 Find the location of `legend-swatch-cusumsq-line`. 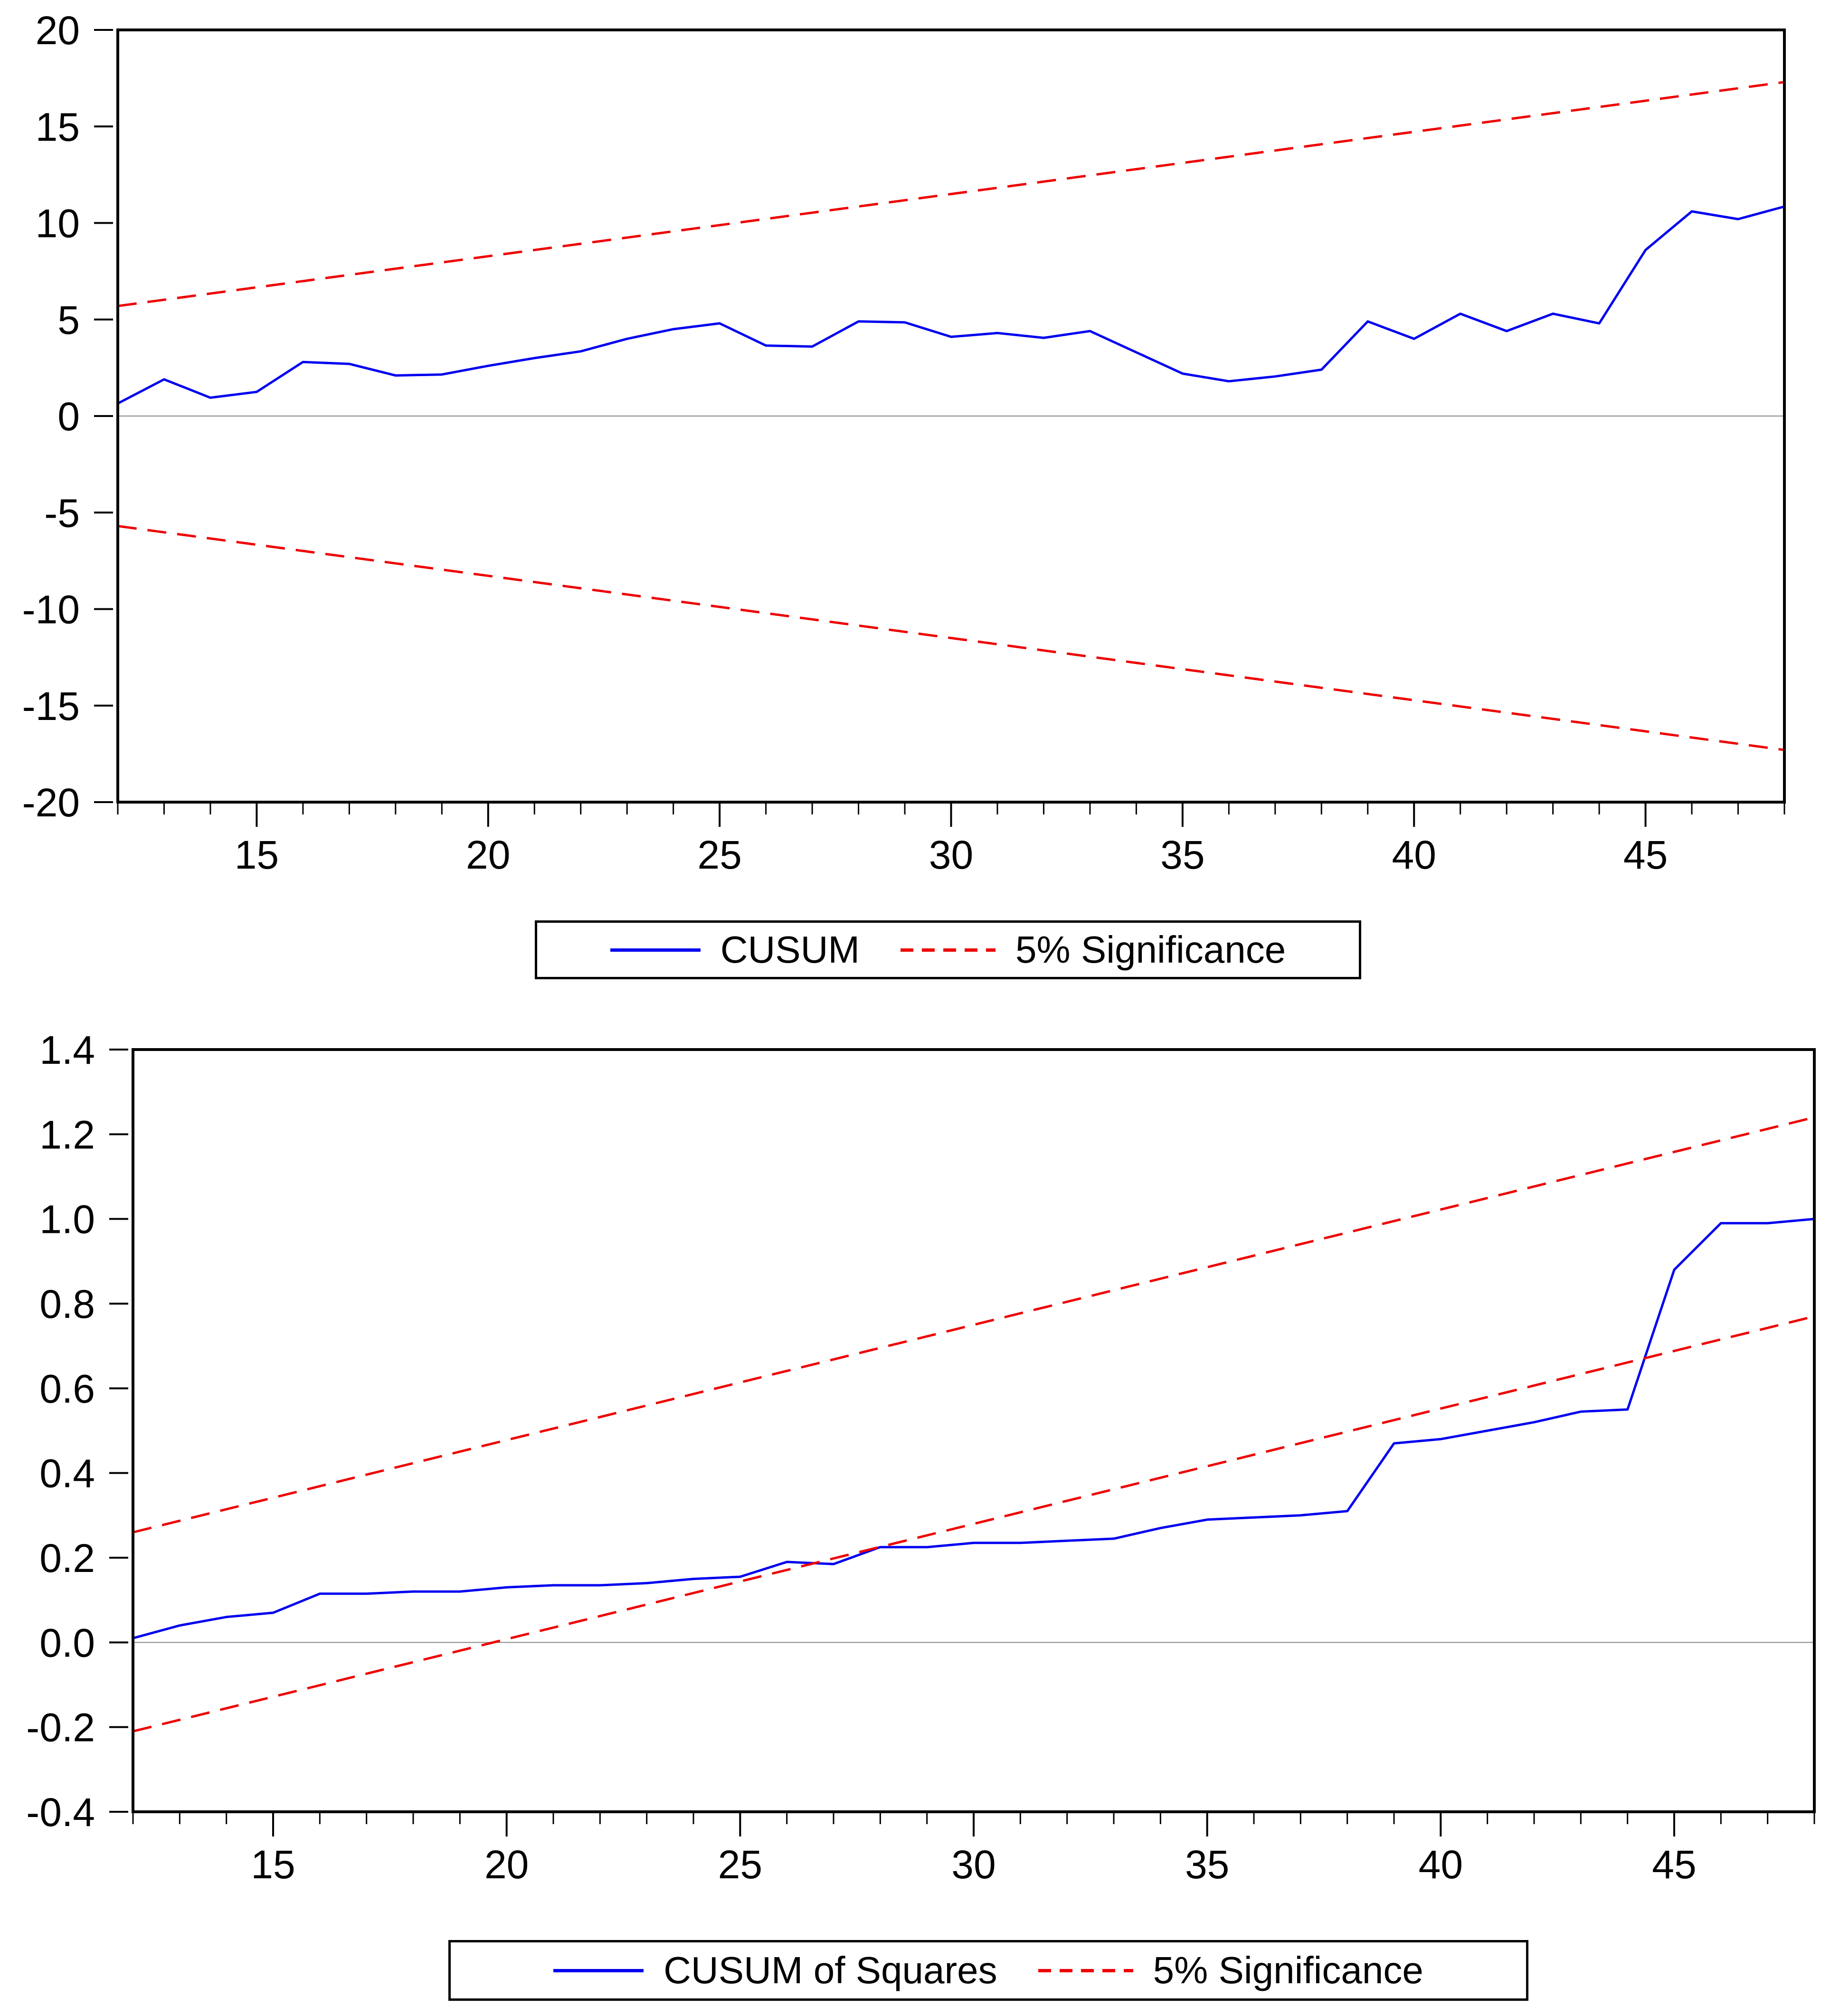

legend-swatch-cusumsq-line is located at coordinates (598, 1970).